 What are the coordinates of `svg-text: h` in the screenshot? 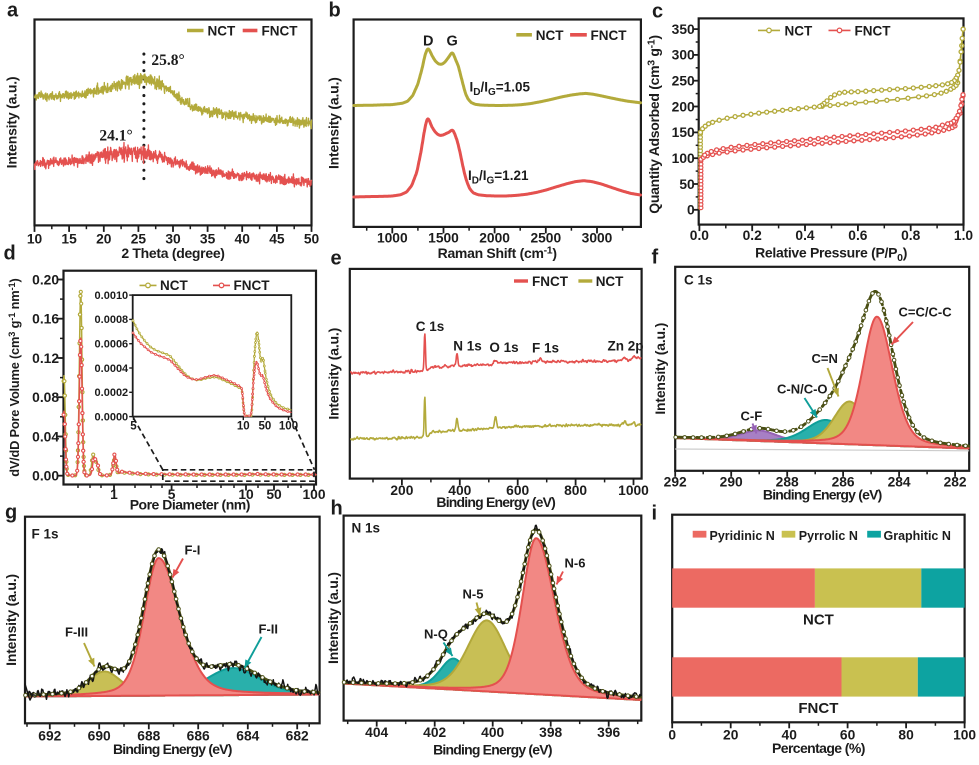 It's located at (337, 509).